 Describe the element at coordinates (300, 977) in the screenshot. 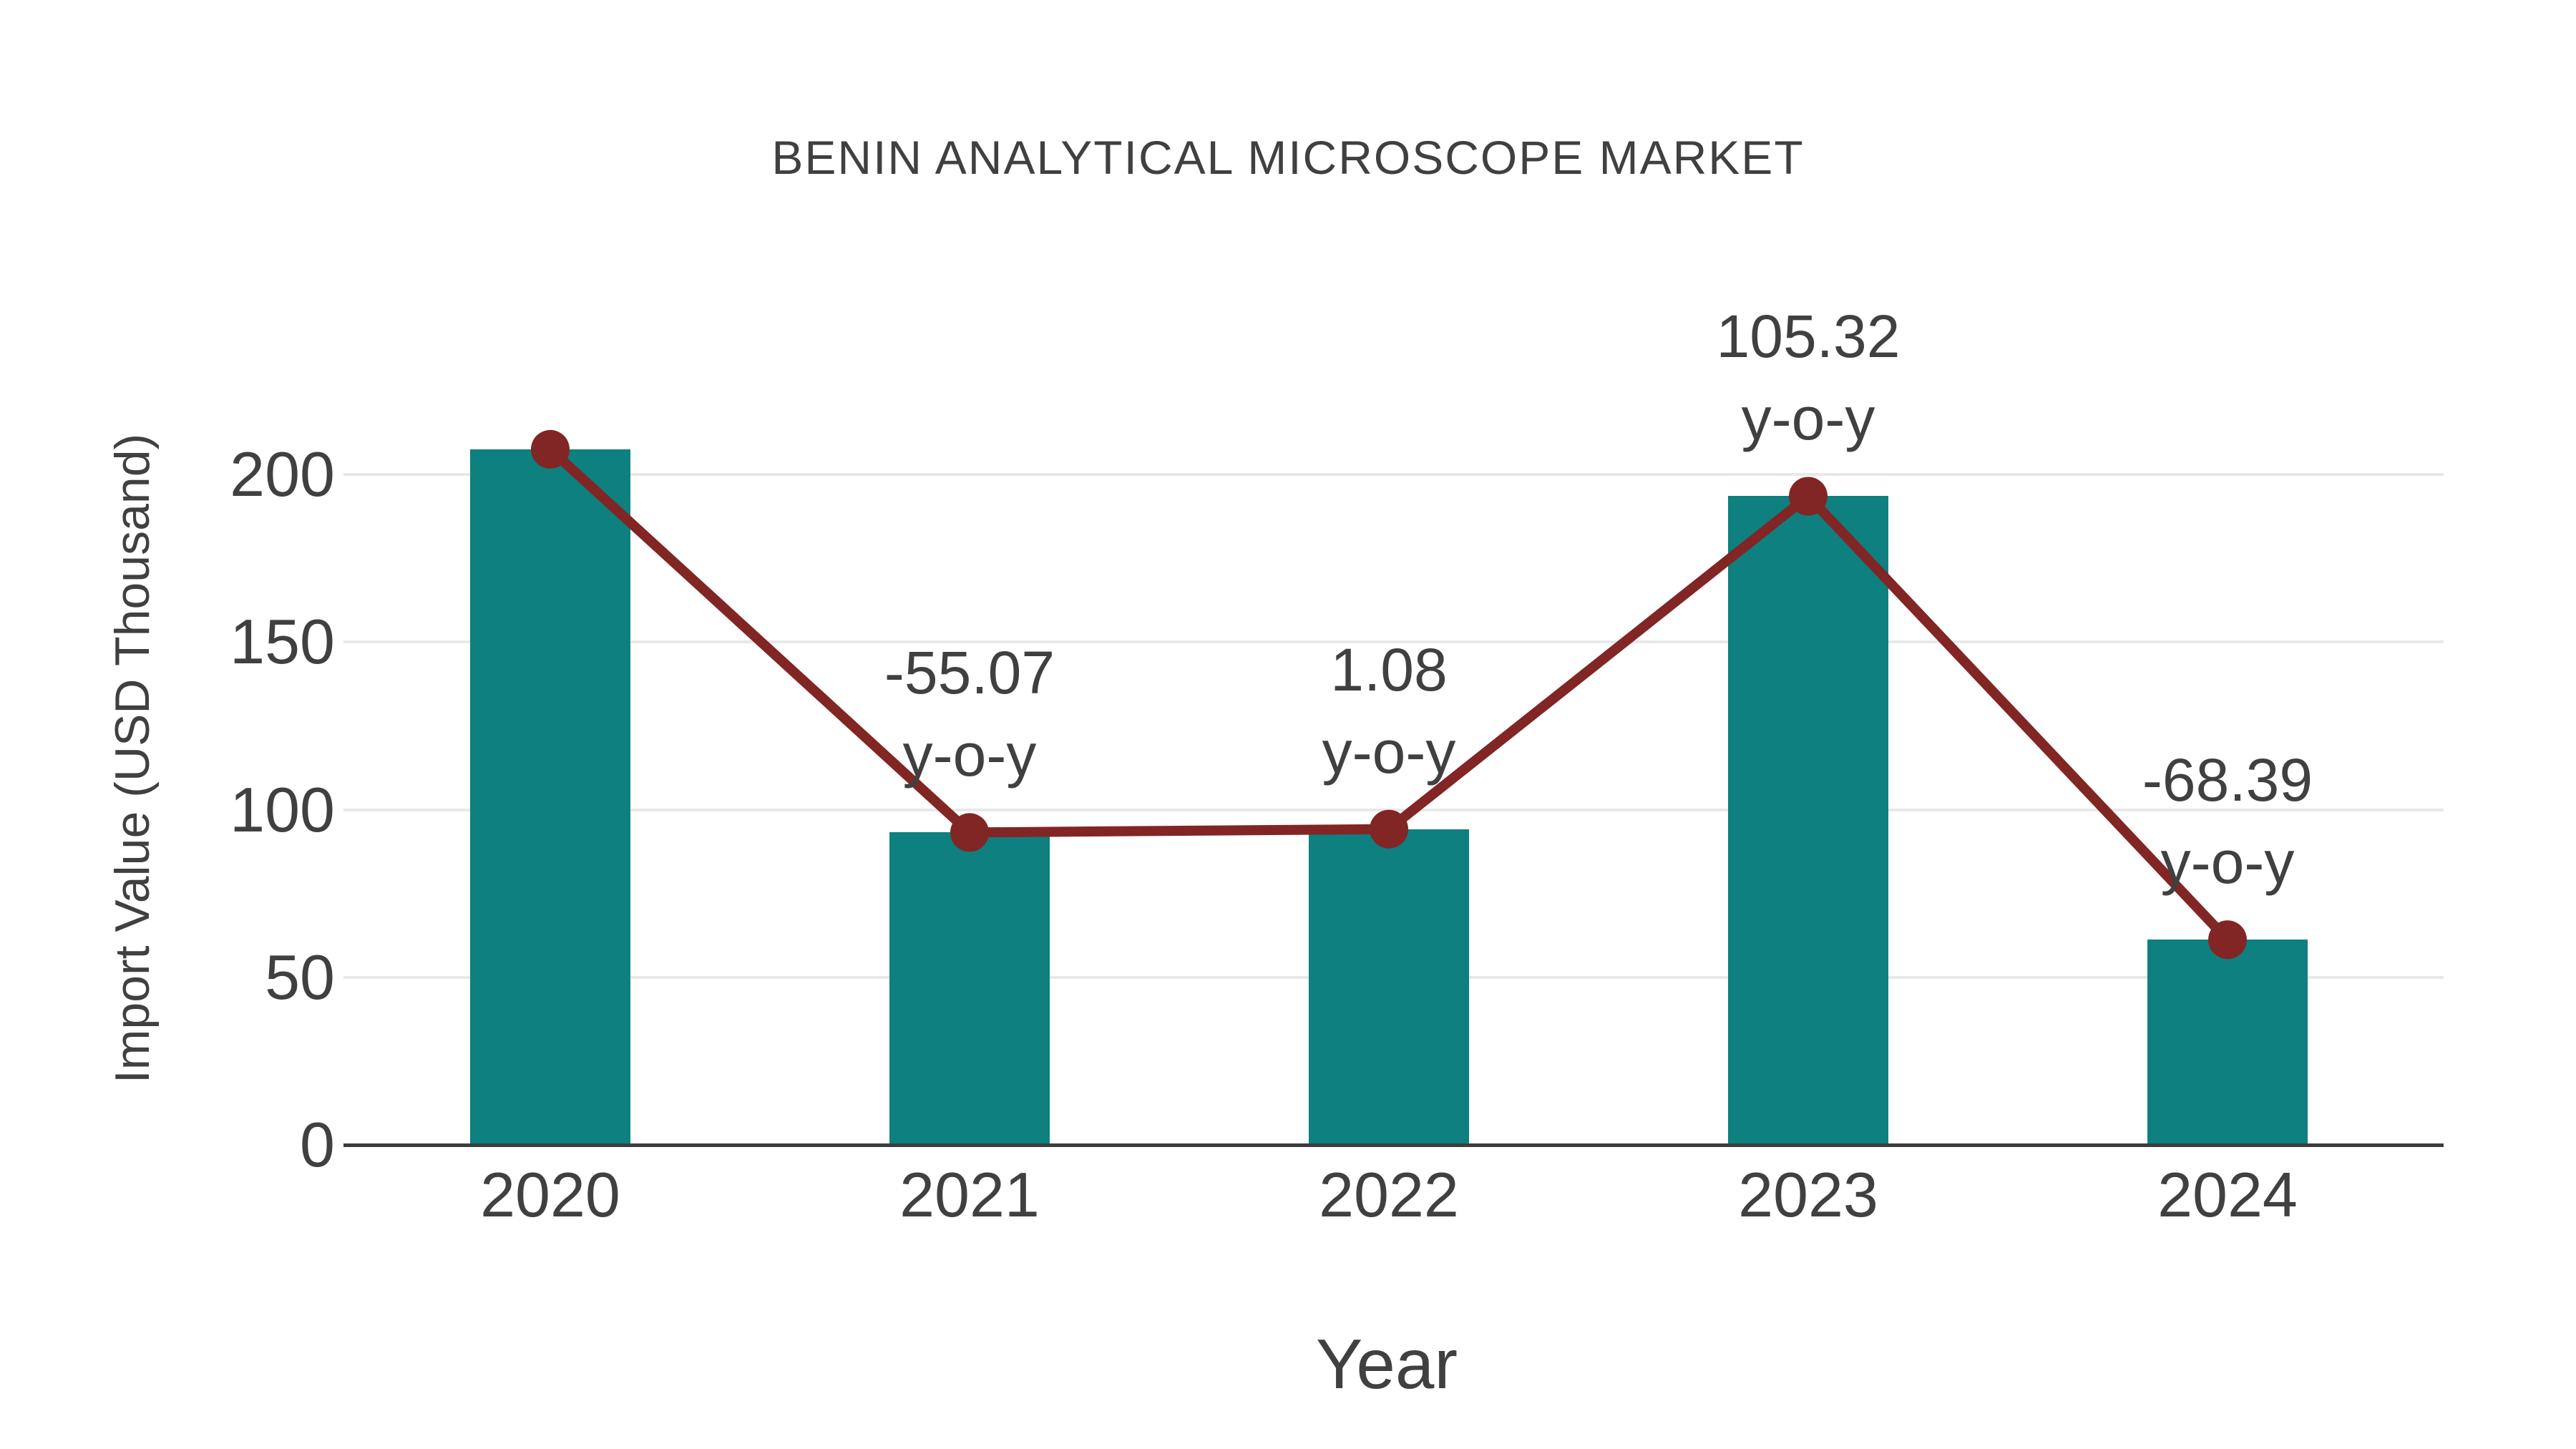

I see `y-tick-label-50: 50` at that location.